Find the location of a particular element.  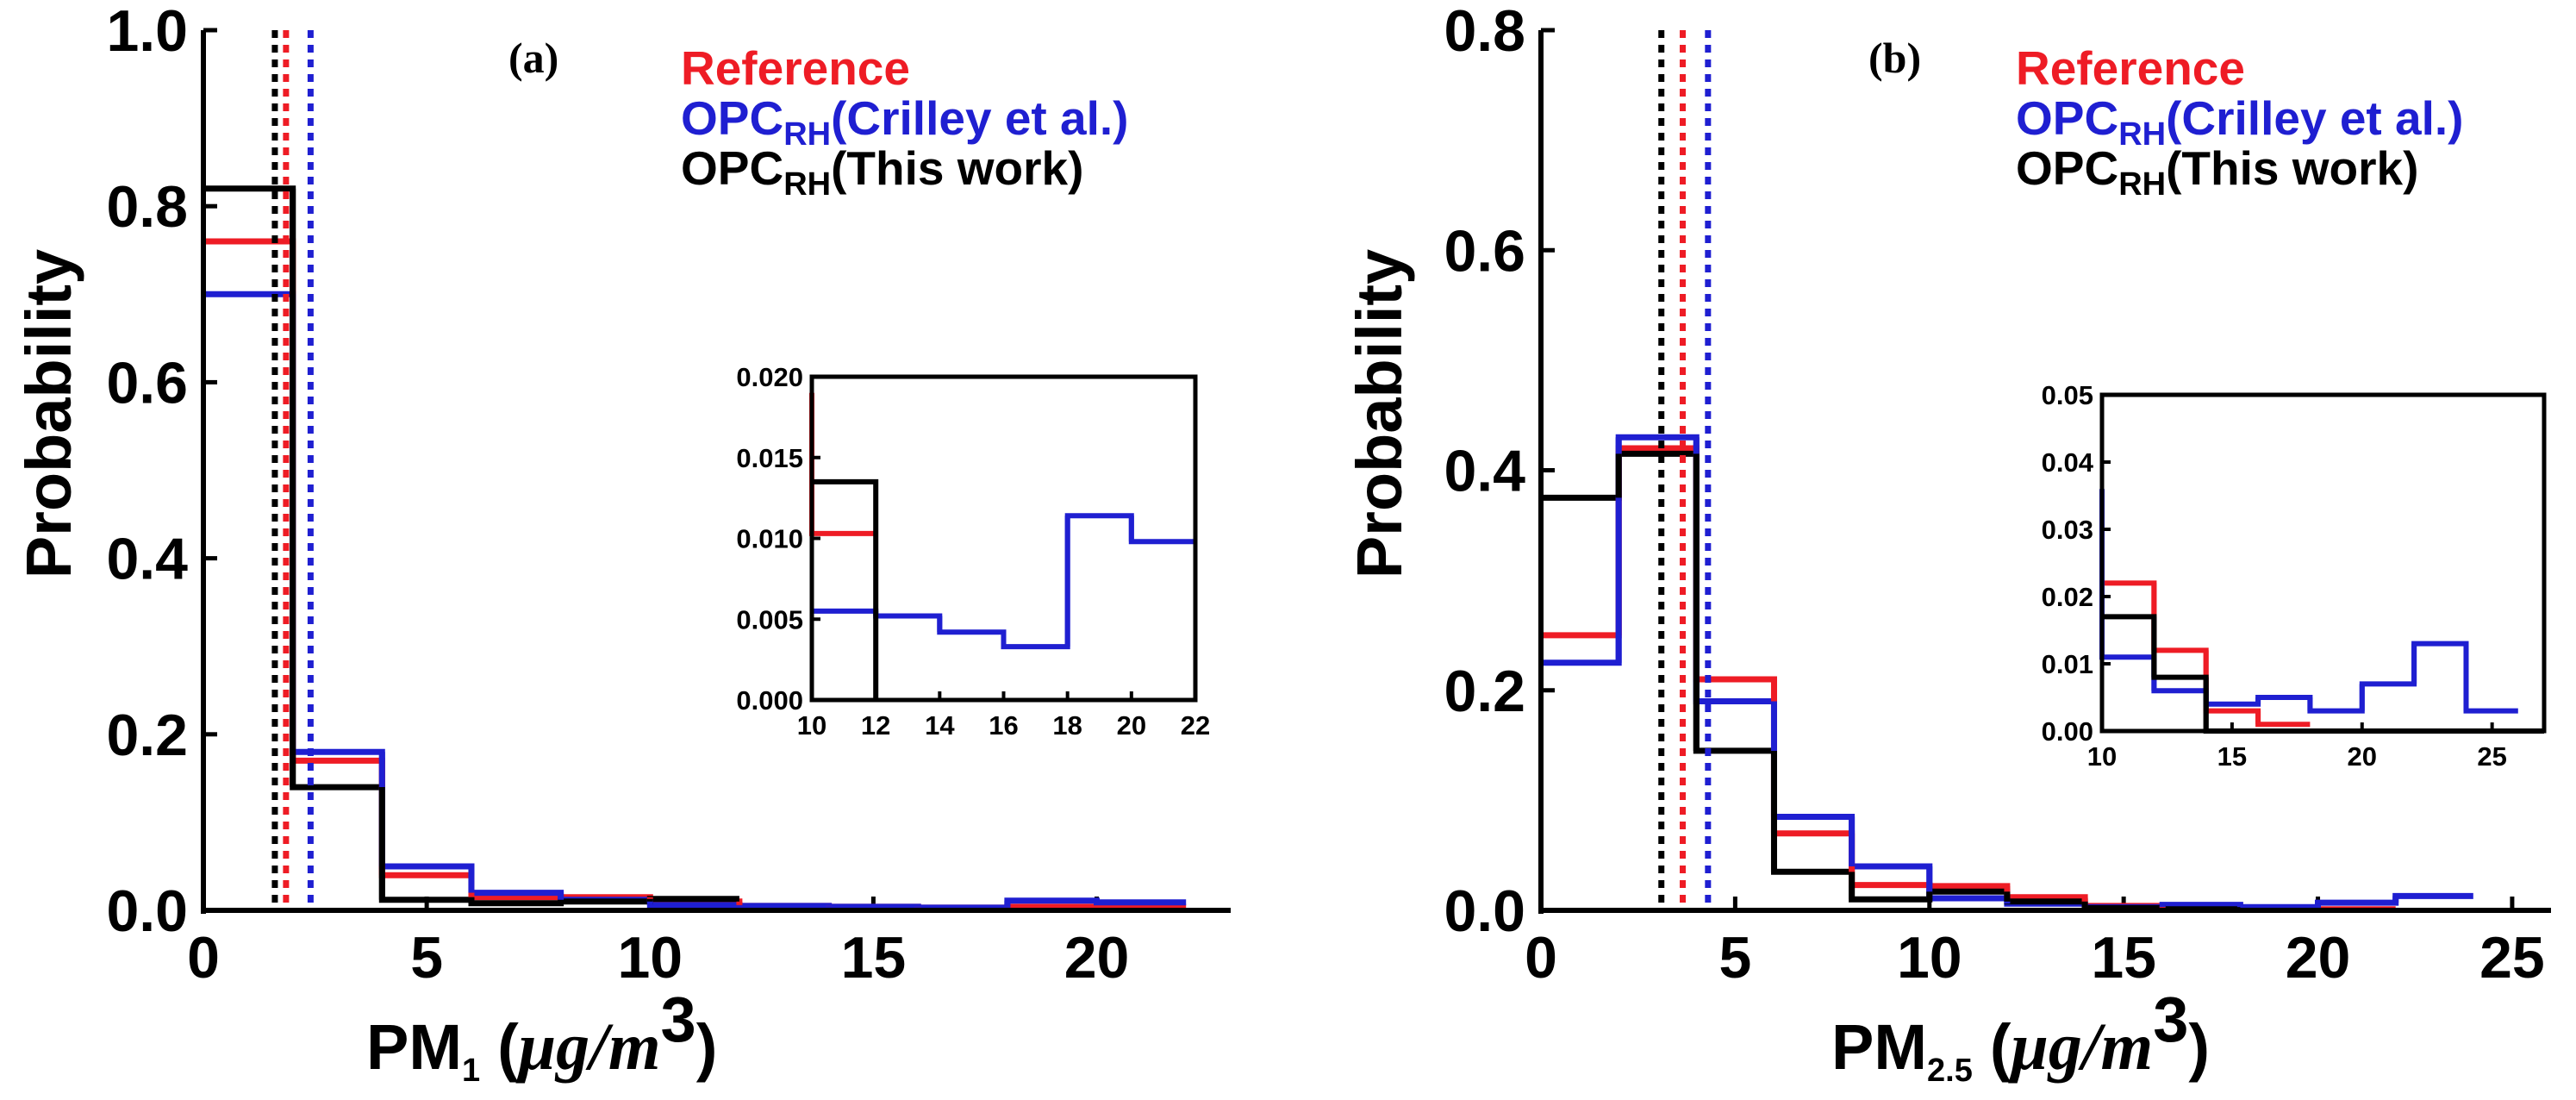

inset: 0.000 0.005 0.010 0.015 0.020 10 12 14 16 18 20 22 is located at coordinates (973, 551).